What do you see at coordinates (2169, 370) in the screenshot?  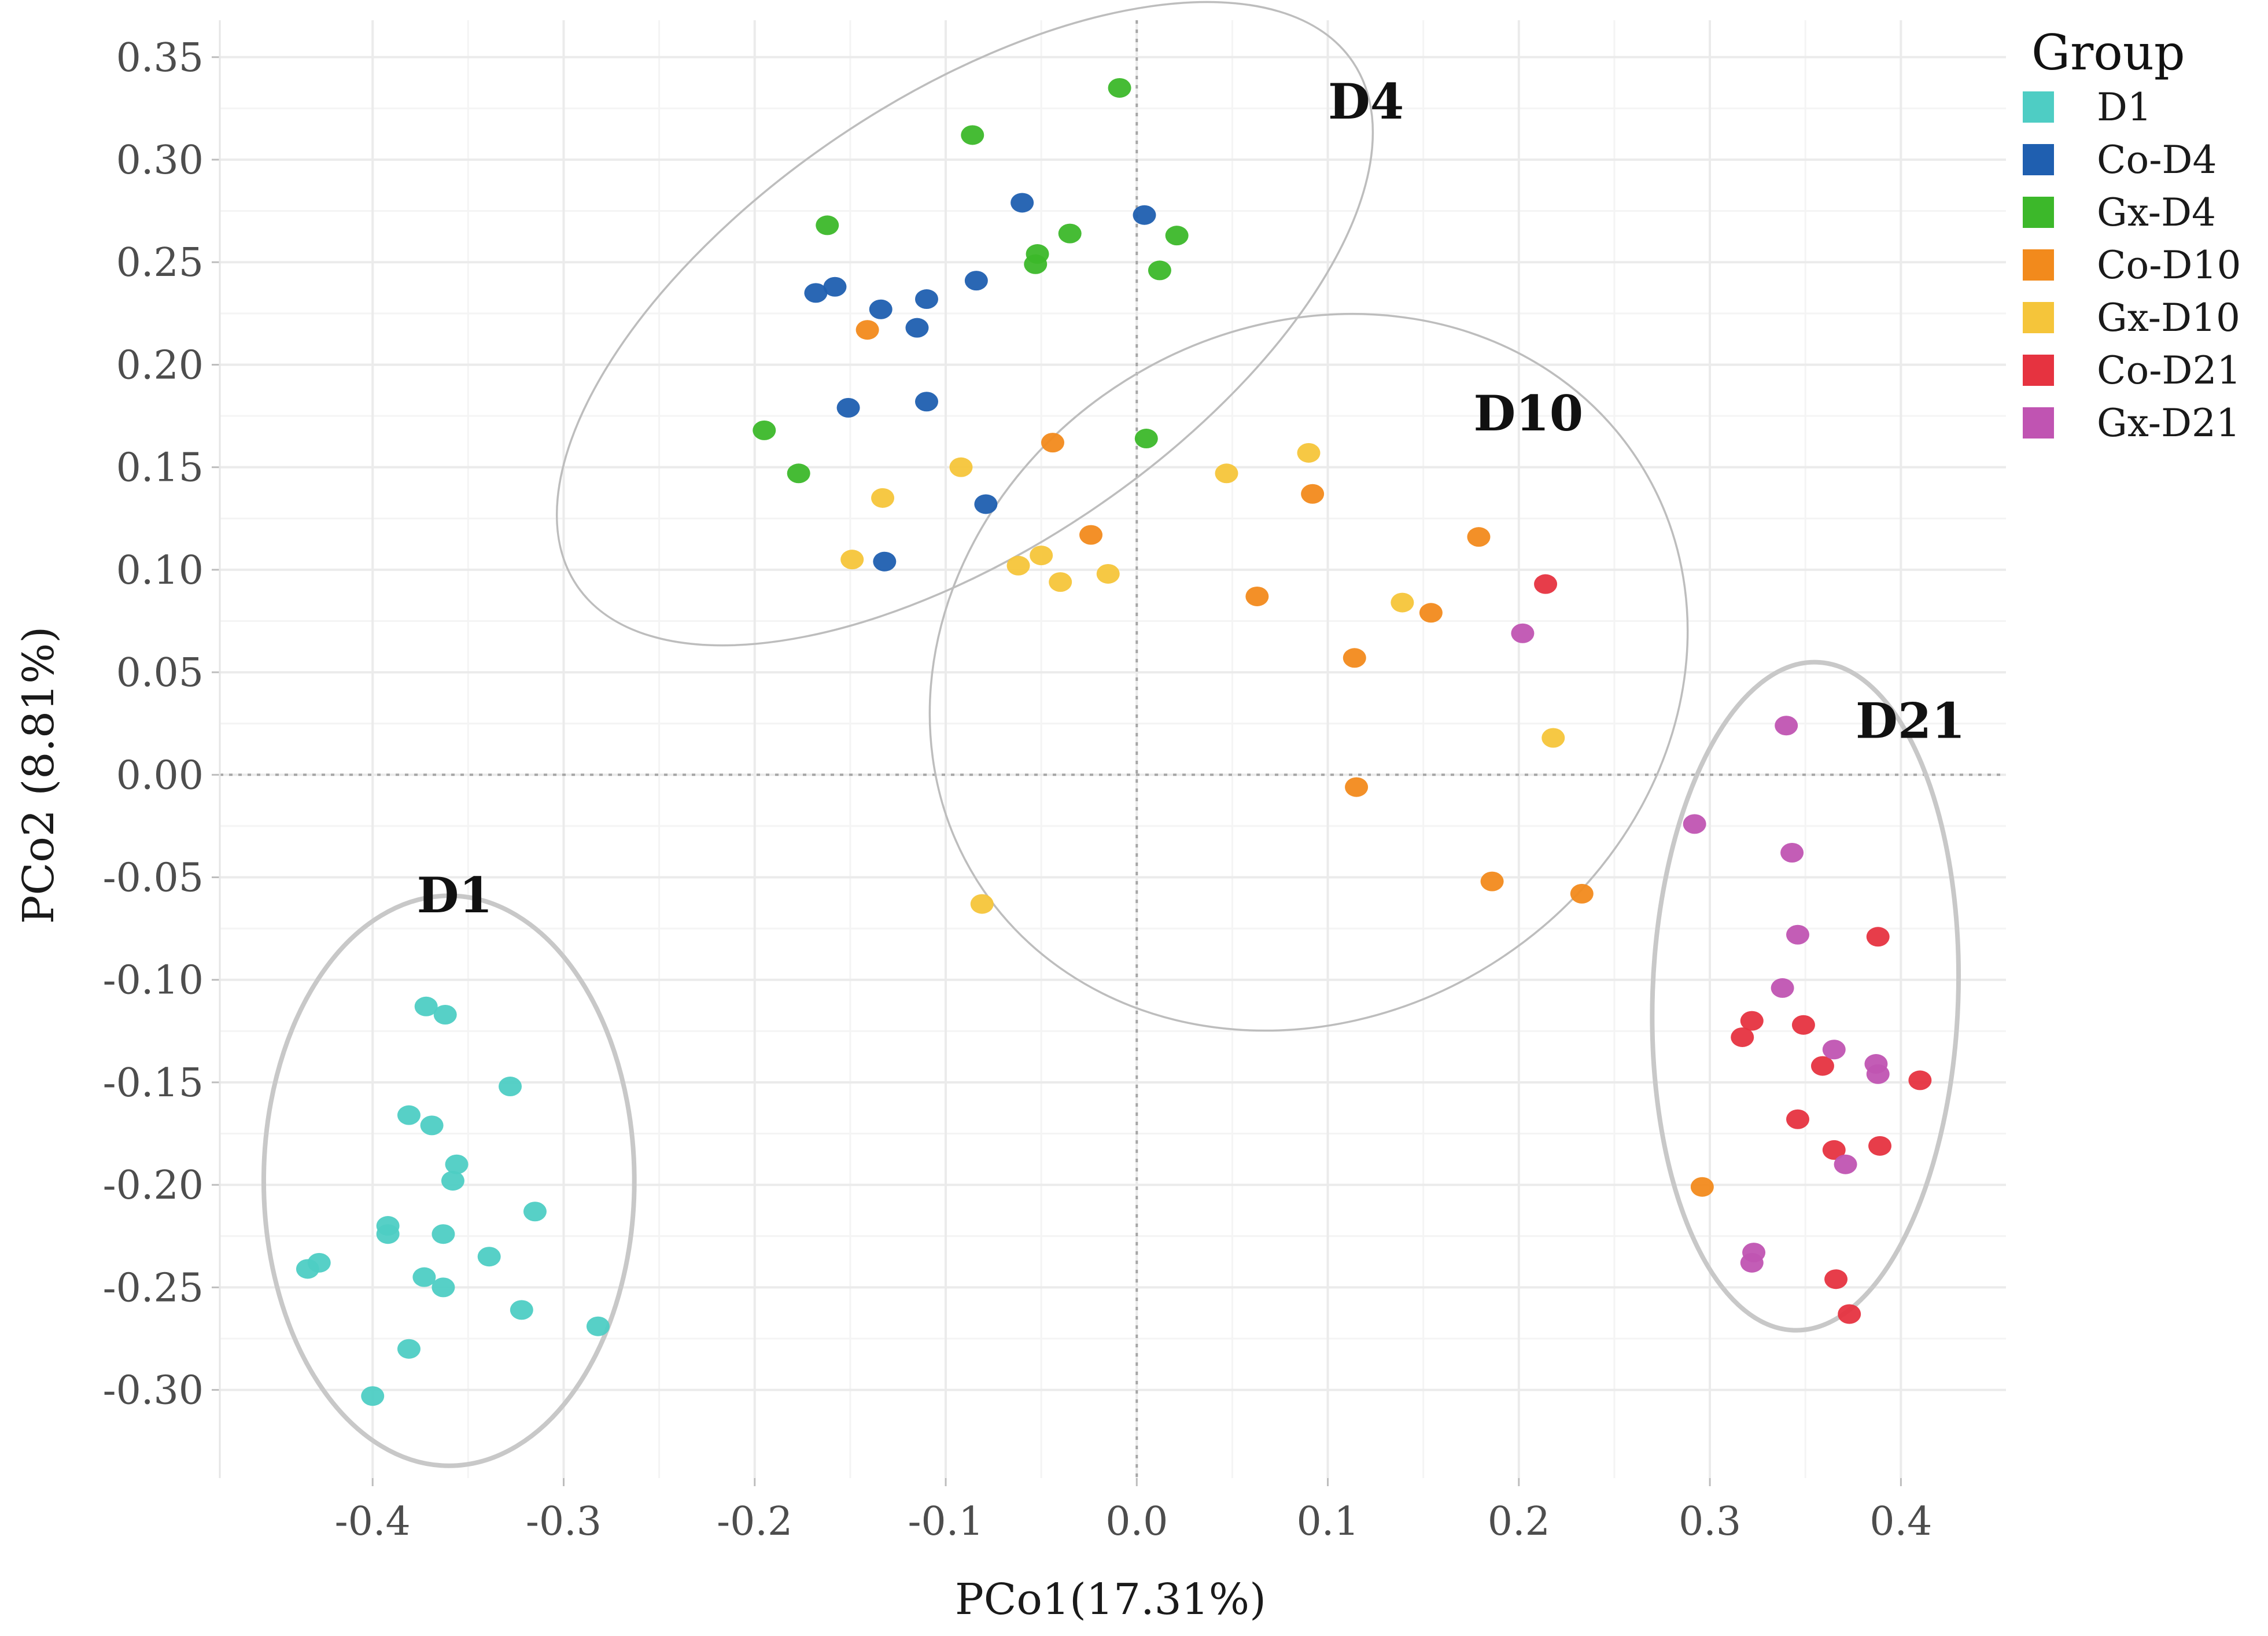 I see `legend-label-co-d21: Co-D21` at bounding box center [2169, 370].